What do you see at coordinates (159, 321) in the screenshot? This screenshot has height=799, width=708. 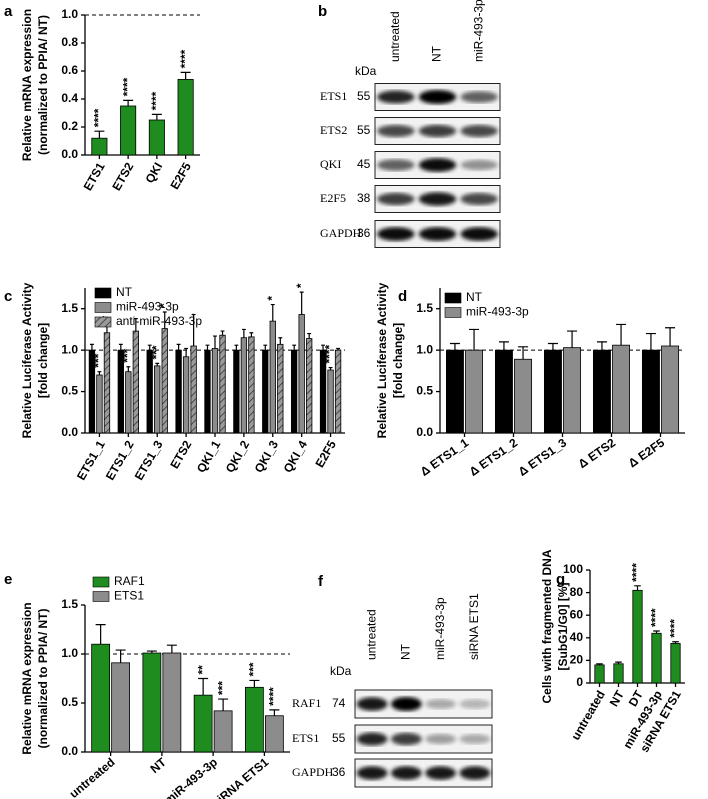 I see `legend-label: anti-miR-493-3p` at bounding box center [159, 321].